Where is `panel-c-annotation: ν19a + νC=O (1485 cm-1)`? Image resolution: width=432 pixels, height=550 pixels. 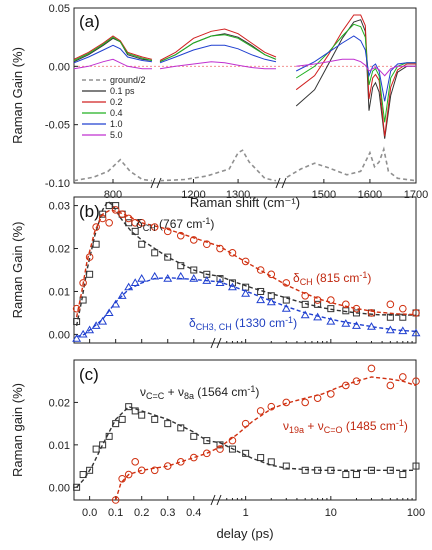 panel-c-annotation: ν19a + νC=O (1485 cm-1) is located at coordinates (345, 426).